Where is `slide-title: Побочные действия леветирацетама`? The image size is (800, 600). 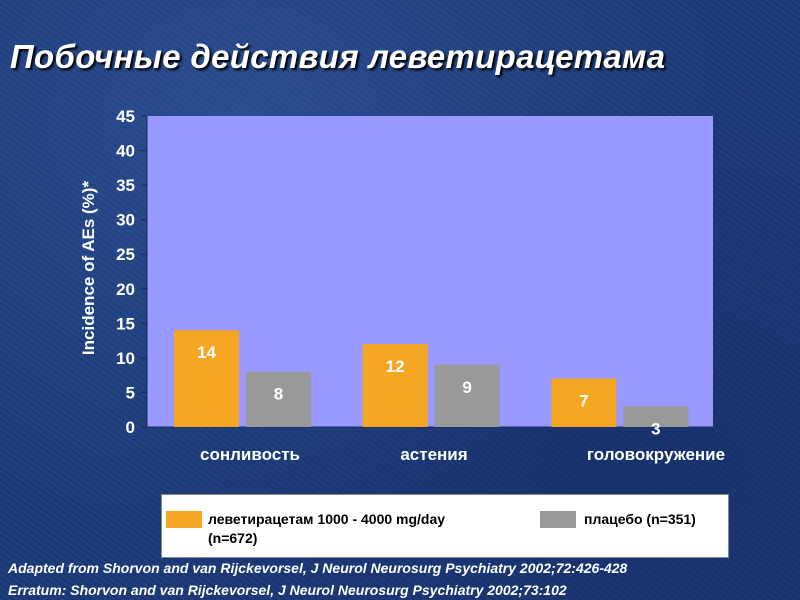 slide-title: Побочные действия леветирацетама is located at coordinates (338, 56).